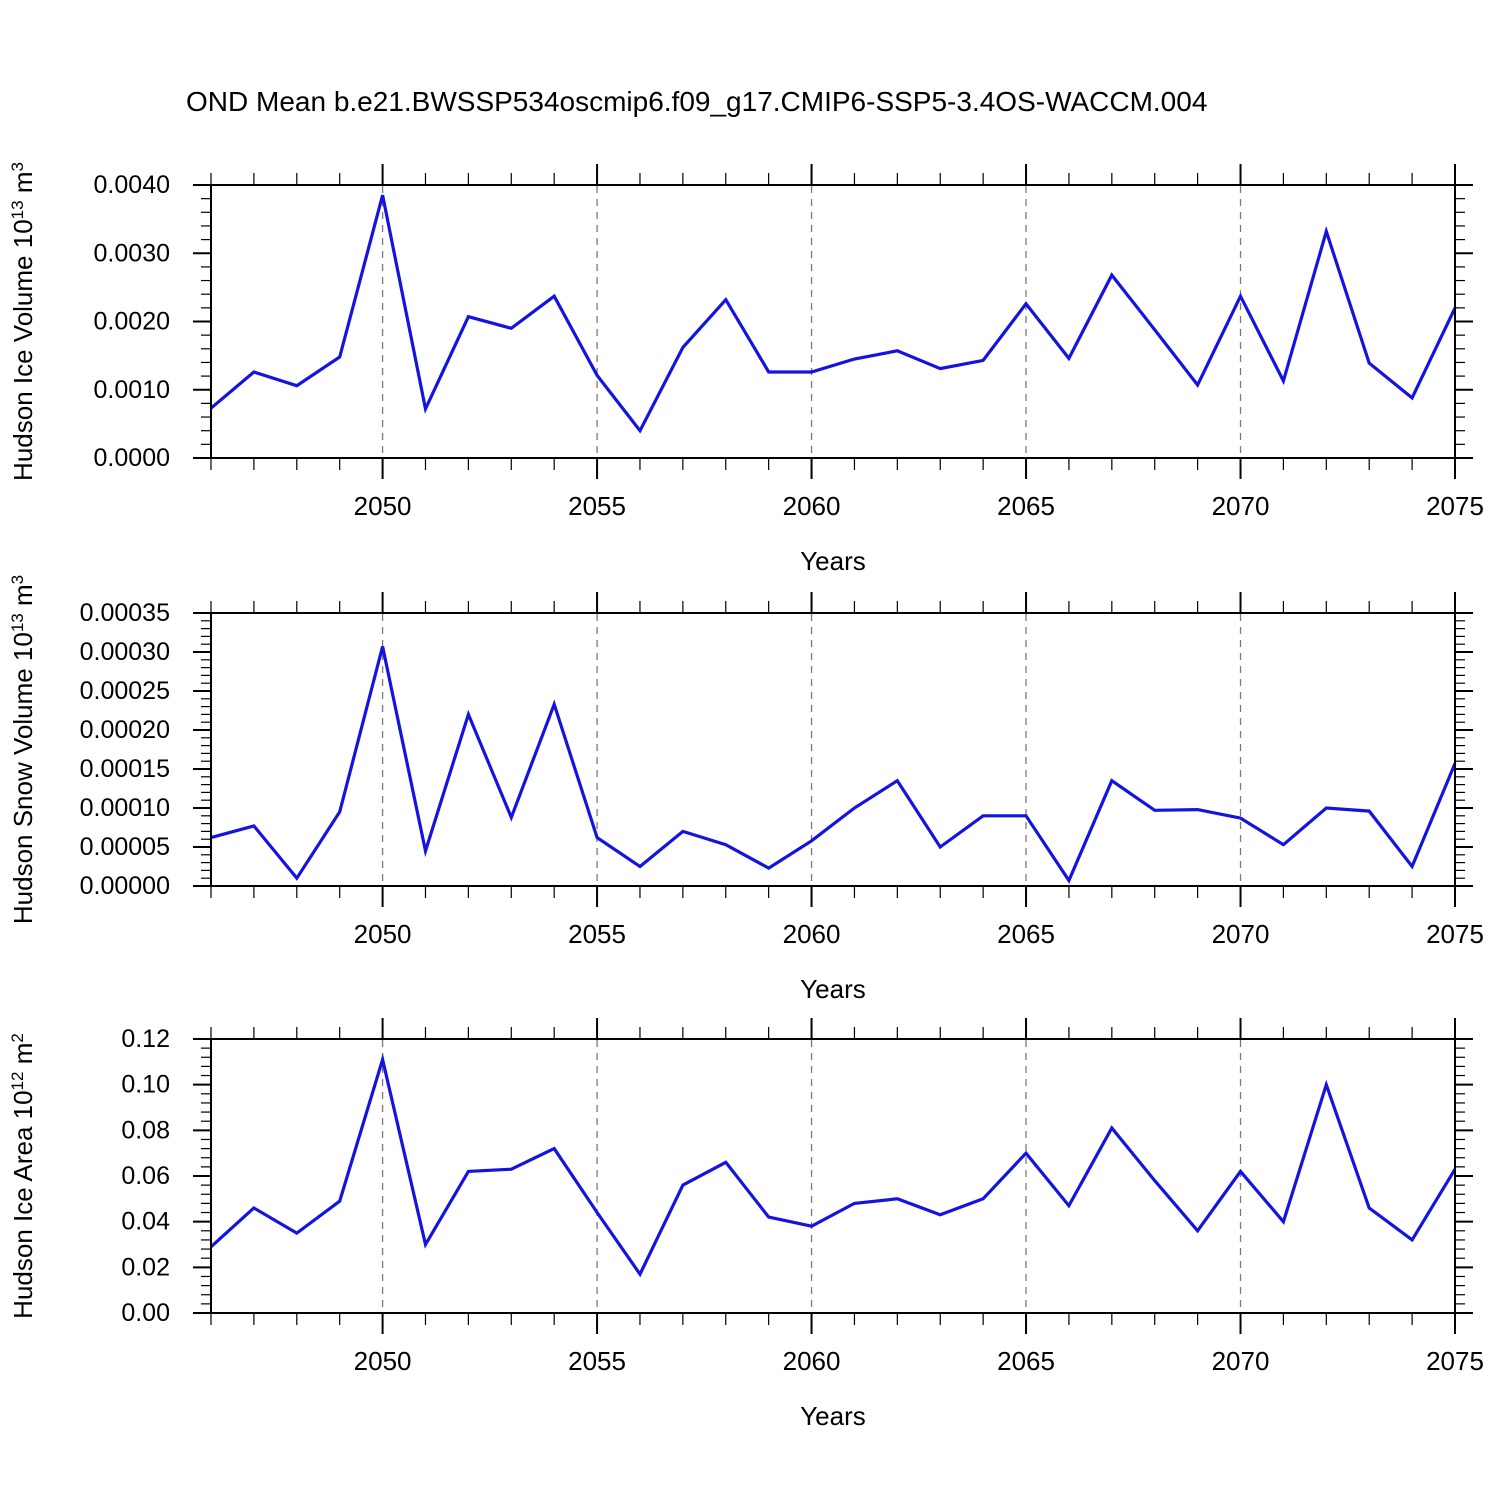 The width and height of the screenshot is (1500, 1500). What do you see at coordinates (145, 1313) in the screenshot?
I see `y-tick-label: 0.00` at bounding box center [145, 1313].